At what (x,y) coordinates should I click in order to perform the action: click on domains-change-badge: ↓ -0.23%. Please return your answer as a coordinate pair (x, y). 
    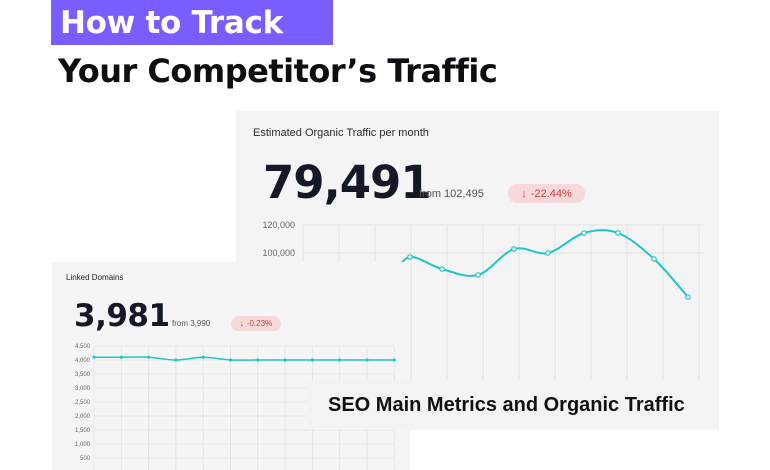
    Looking at the image, I should click on (256, 323).